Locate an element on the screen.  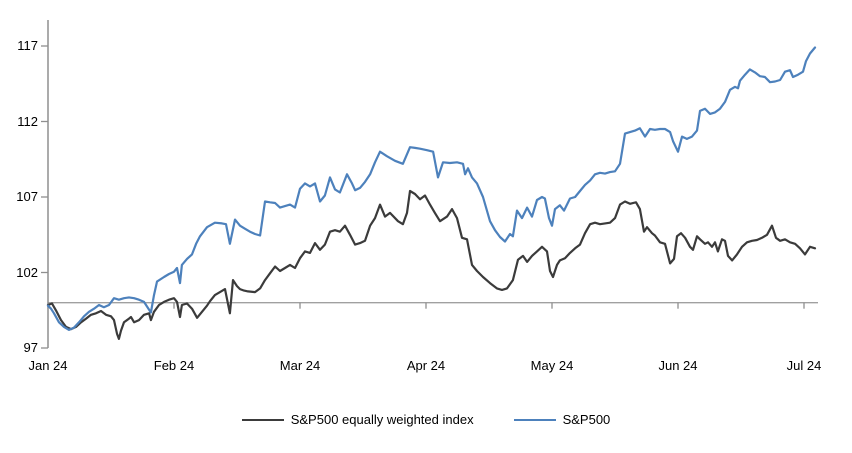
legend-label-equal-weight: S&P500 equally weighted index is located at coordinates (382, 419).